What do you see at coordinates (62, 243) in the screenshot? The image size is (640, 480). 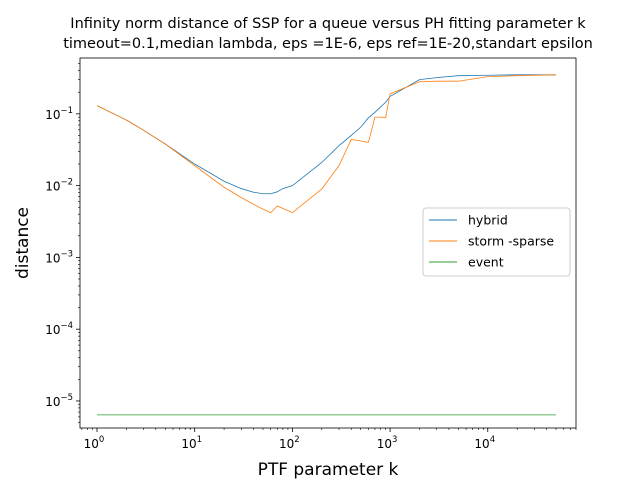 I see `y-axis: 10⁻⁵ 10⁻⁴ 10⁻³ 10⁻² 10⁻¹` at bounding box center [62, 243].